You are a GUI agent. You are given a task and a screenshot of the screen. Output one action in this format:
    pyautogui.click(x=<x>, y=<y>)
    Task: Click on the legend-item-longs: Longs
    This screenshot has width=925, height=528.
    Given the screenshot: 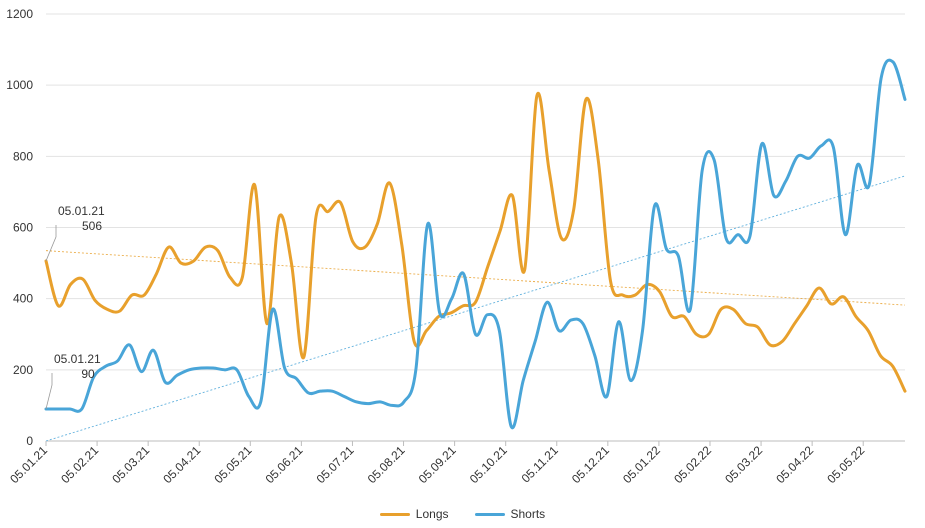 What is the action you would take?
    pyautogui.click(x=414, y=514)
    